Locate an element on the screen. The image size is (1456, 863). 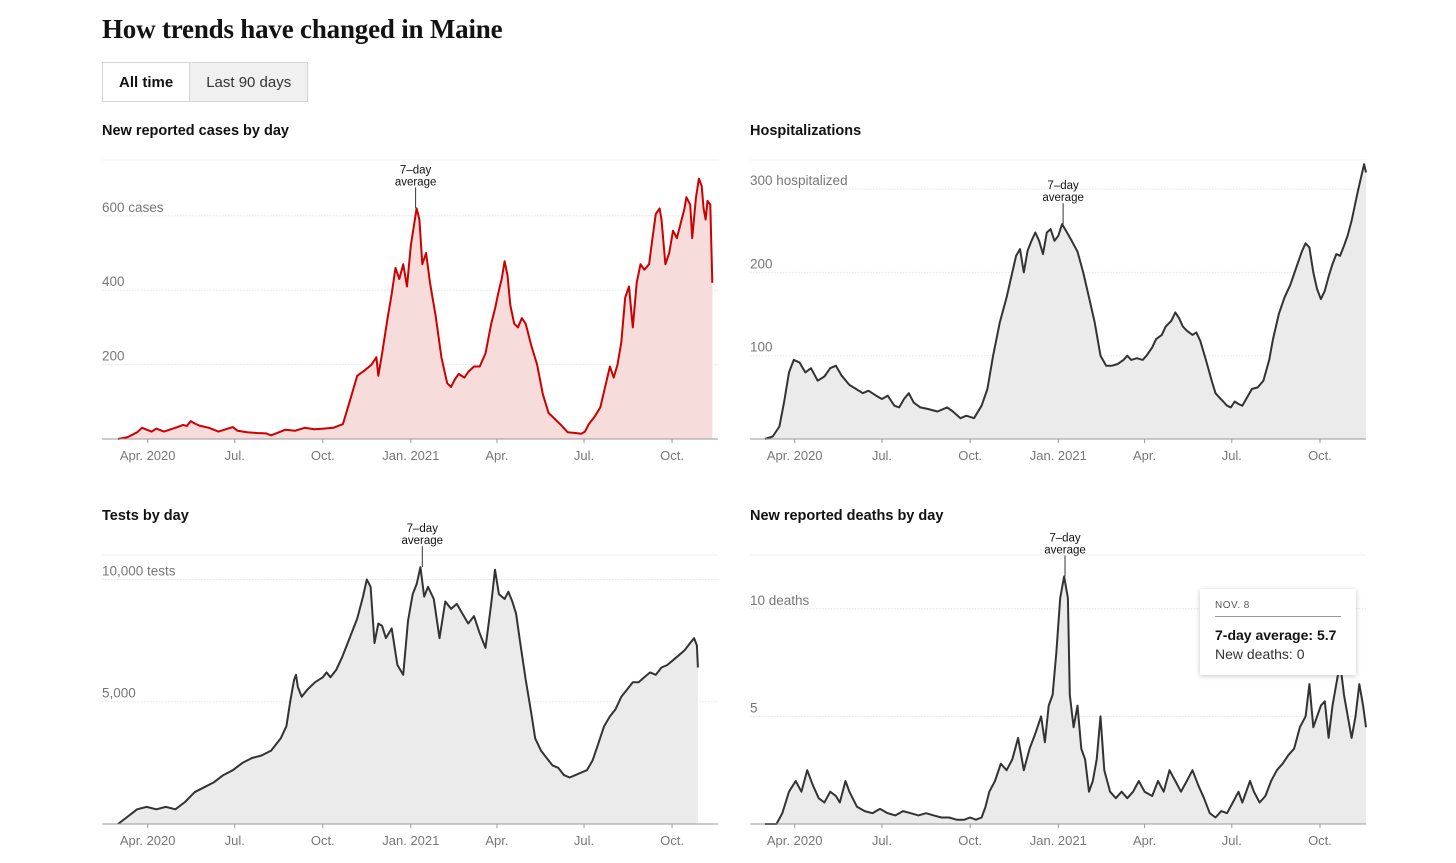
tests-y-tick-label: 10,000 tests is located at coordinates (139, 570).